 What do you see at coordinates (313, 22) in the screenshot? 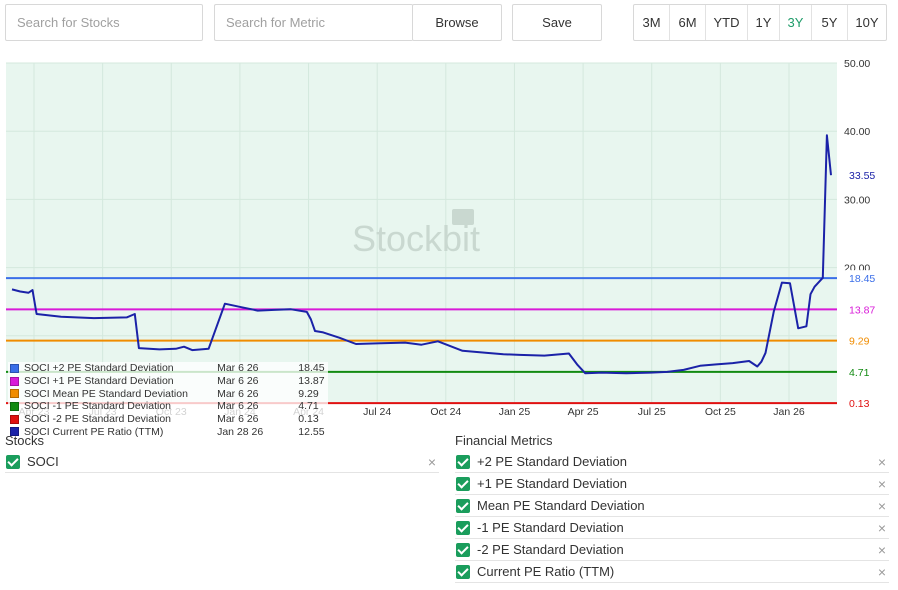
I see `metric-search-input: Search for Metric` at bounding box center [313, 22].